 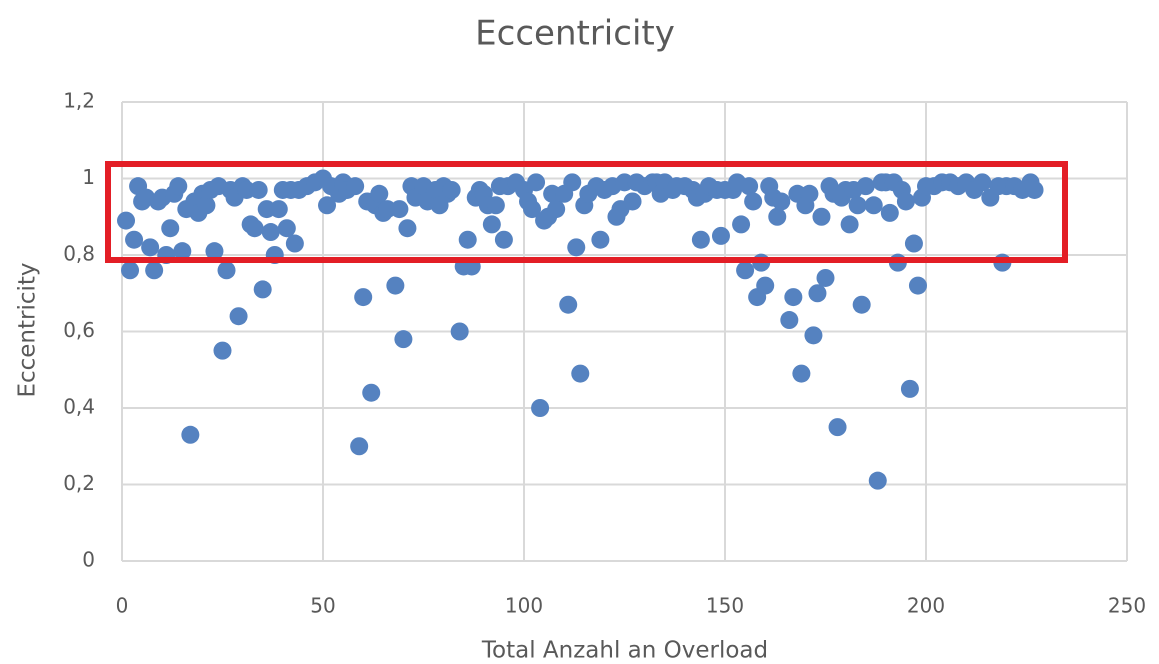 What do you see at coordinates (88, 177) in the screenshot?
I see `y-tick-label: 1` at bounding box center [88, 177].